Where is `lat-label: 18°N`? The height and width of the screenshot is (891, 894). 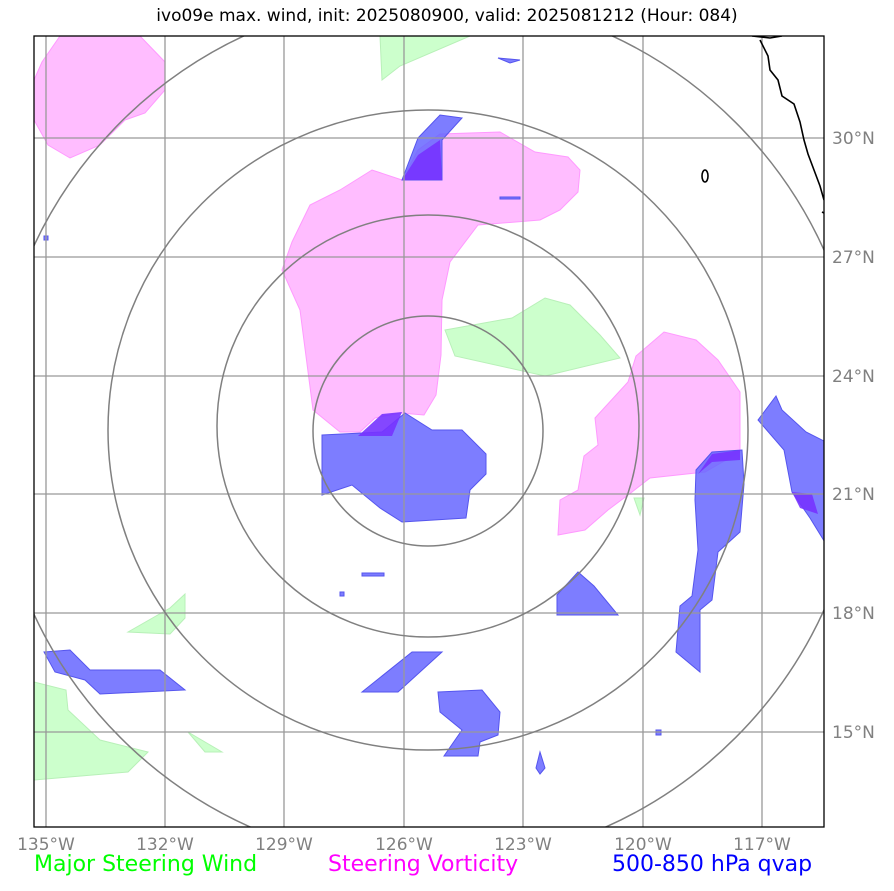
lat-label: 18°N is located at coordinates (853, 614).